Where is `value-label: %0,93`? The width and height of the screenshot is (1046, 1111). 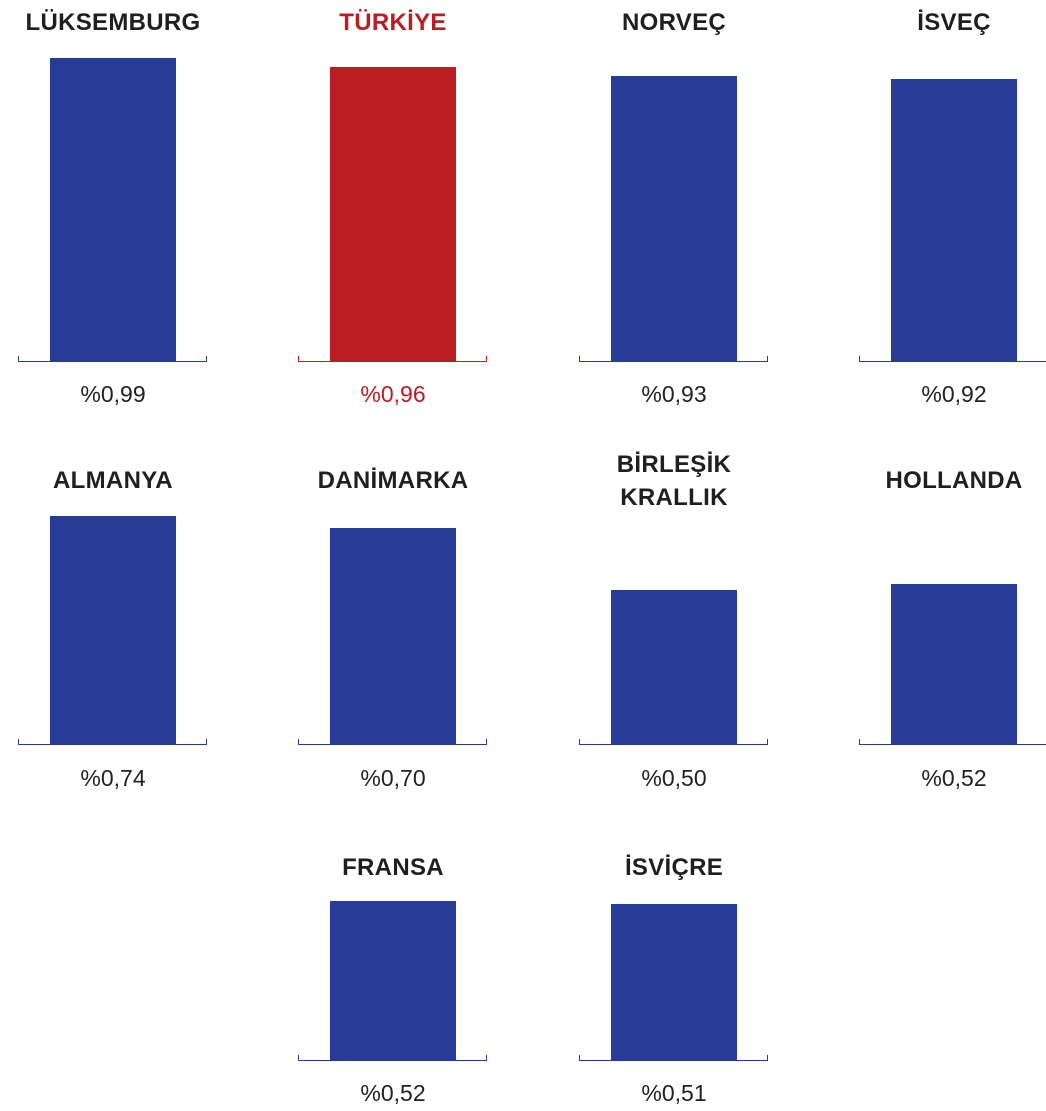
value-label: %0,93 is located at coordinates (674, 394).